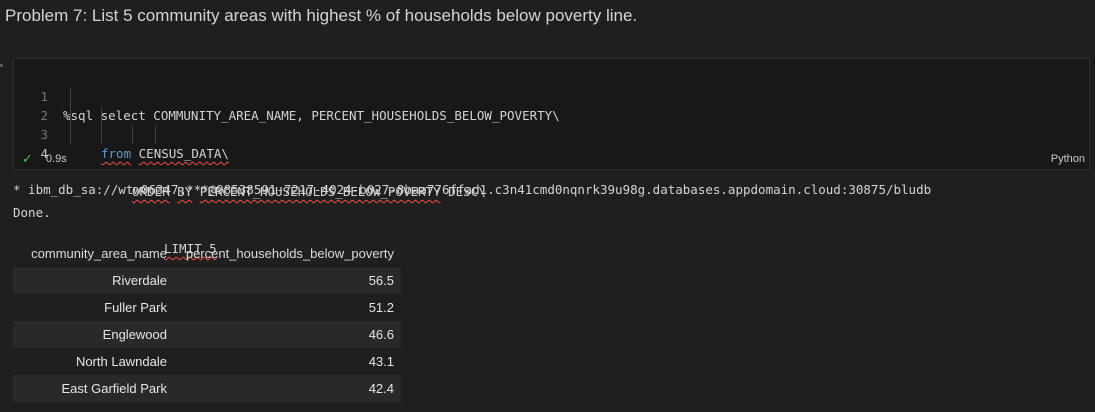 The width and height of the screenshot is (1095, 412). What do you see at coordinates (121, 361) in the screenshot?
I see `cell-community-area-name: North Lawndale` at bounding box center [121, 361].